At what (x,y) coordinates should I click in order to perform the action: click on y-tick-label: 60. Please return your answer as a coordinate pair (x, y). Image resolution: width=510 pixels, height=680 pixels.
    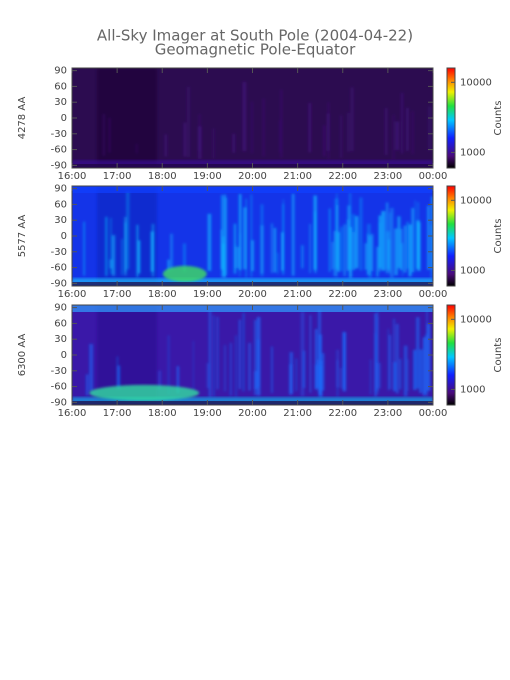
    Looking at the image, I should click on (60, 204).